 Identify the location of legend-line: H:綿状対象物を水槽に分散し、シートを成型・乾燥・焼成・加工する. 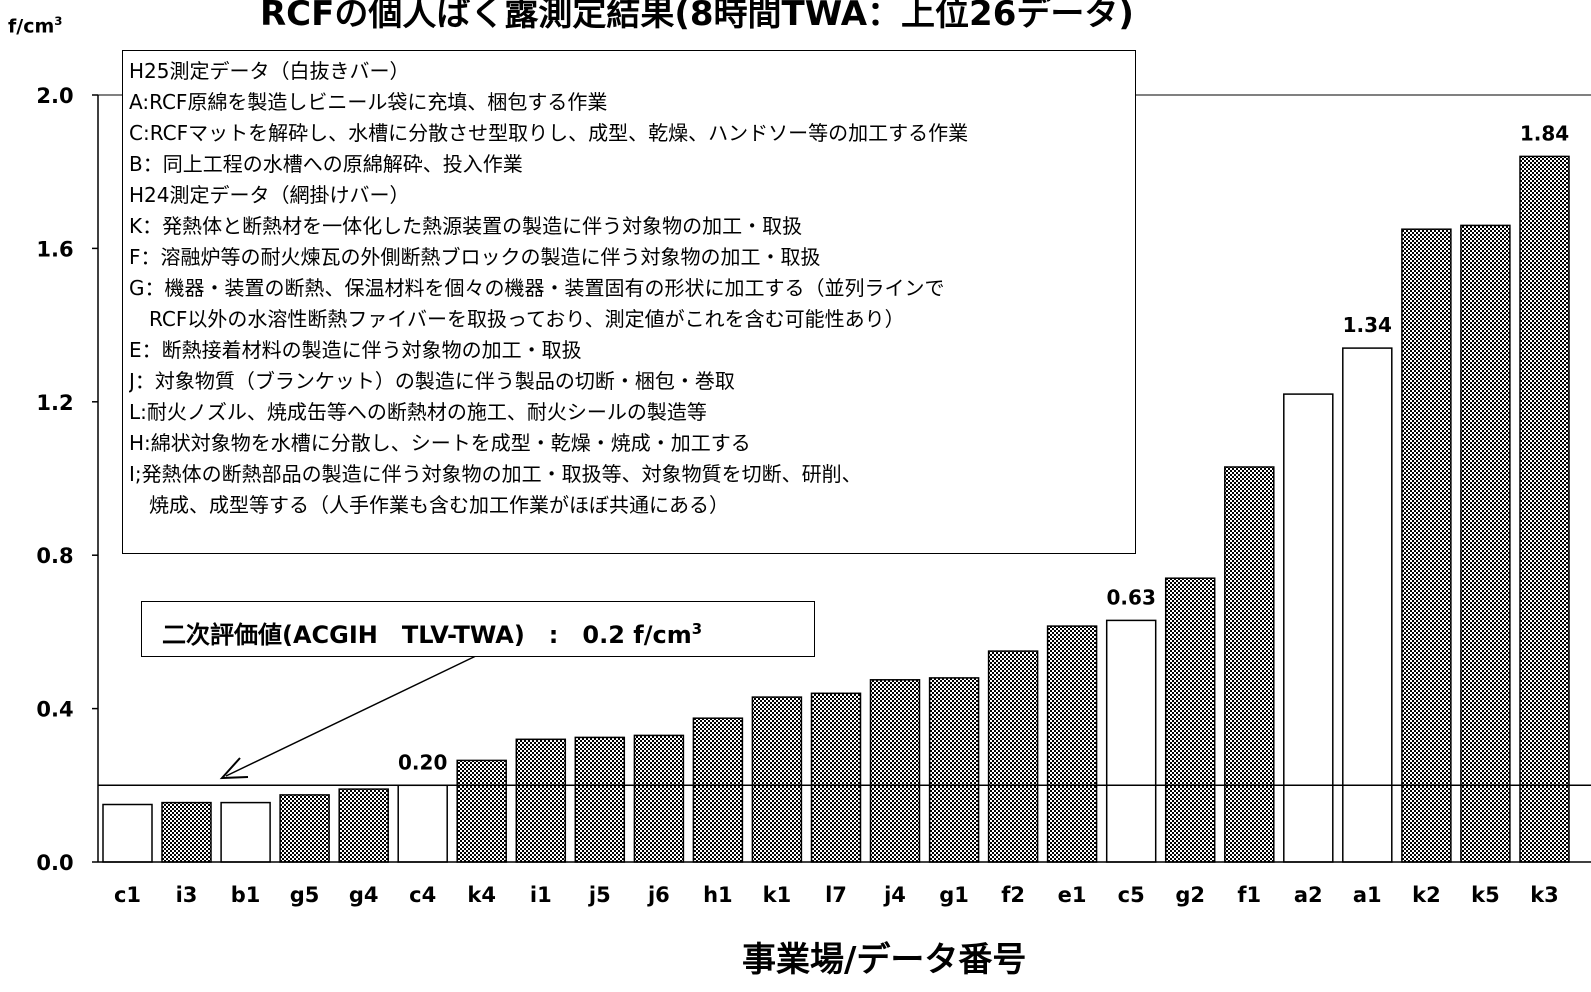
(440, 443).